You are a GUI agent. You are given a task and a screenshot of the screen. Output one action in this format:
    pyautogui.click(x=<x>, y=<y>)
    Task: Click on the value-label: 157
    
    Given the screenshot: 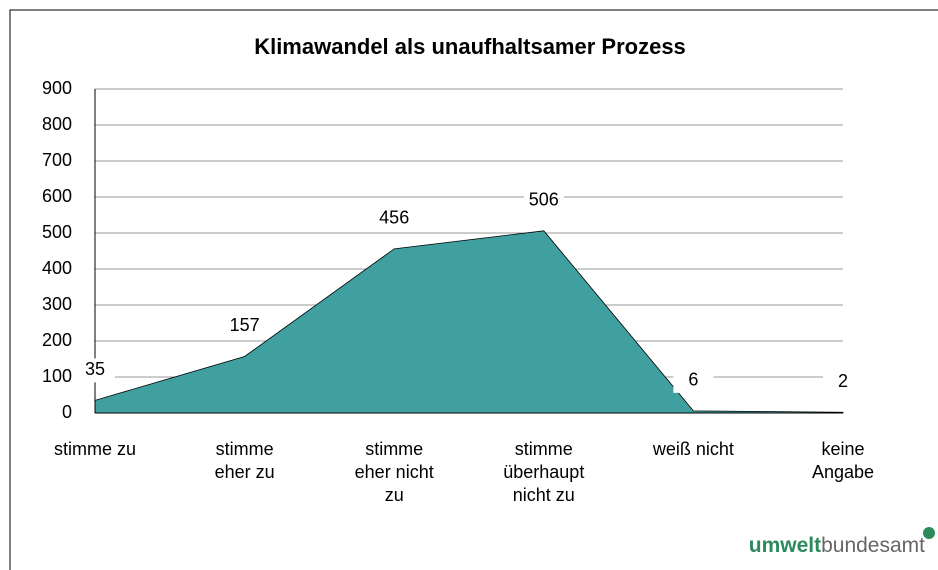 What is the action you would take?
    pyautogui.click(x=245, y=325)
    